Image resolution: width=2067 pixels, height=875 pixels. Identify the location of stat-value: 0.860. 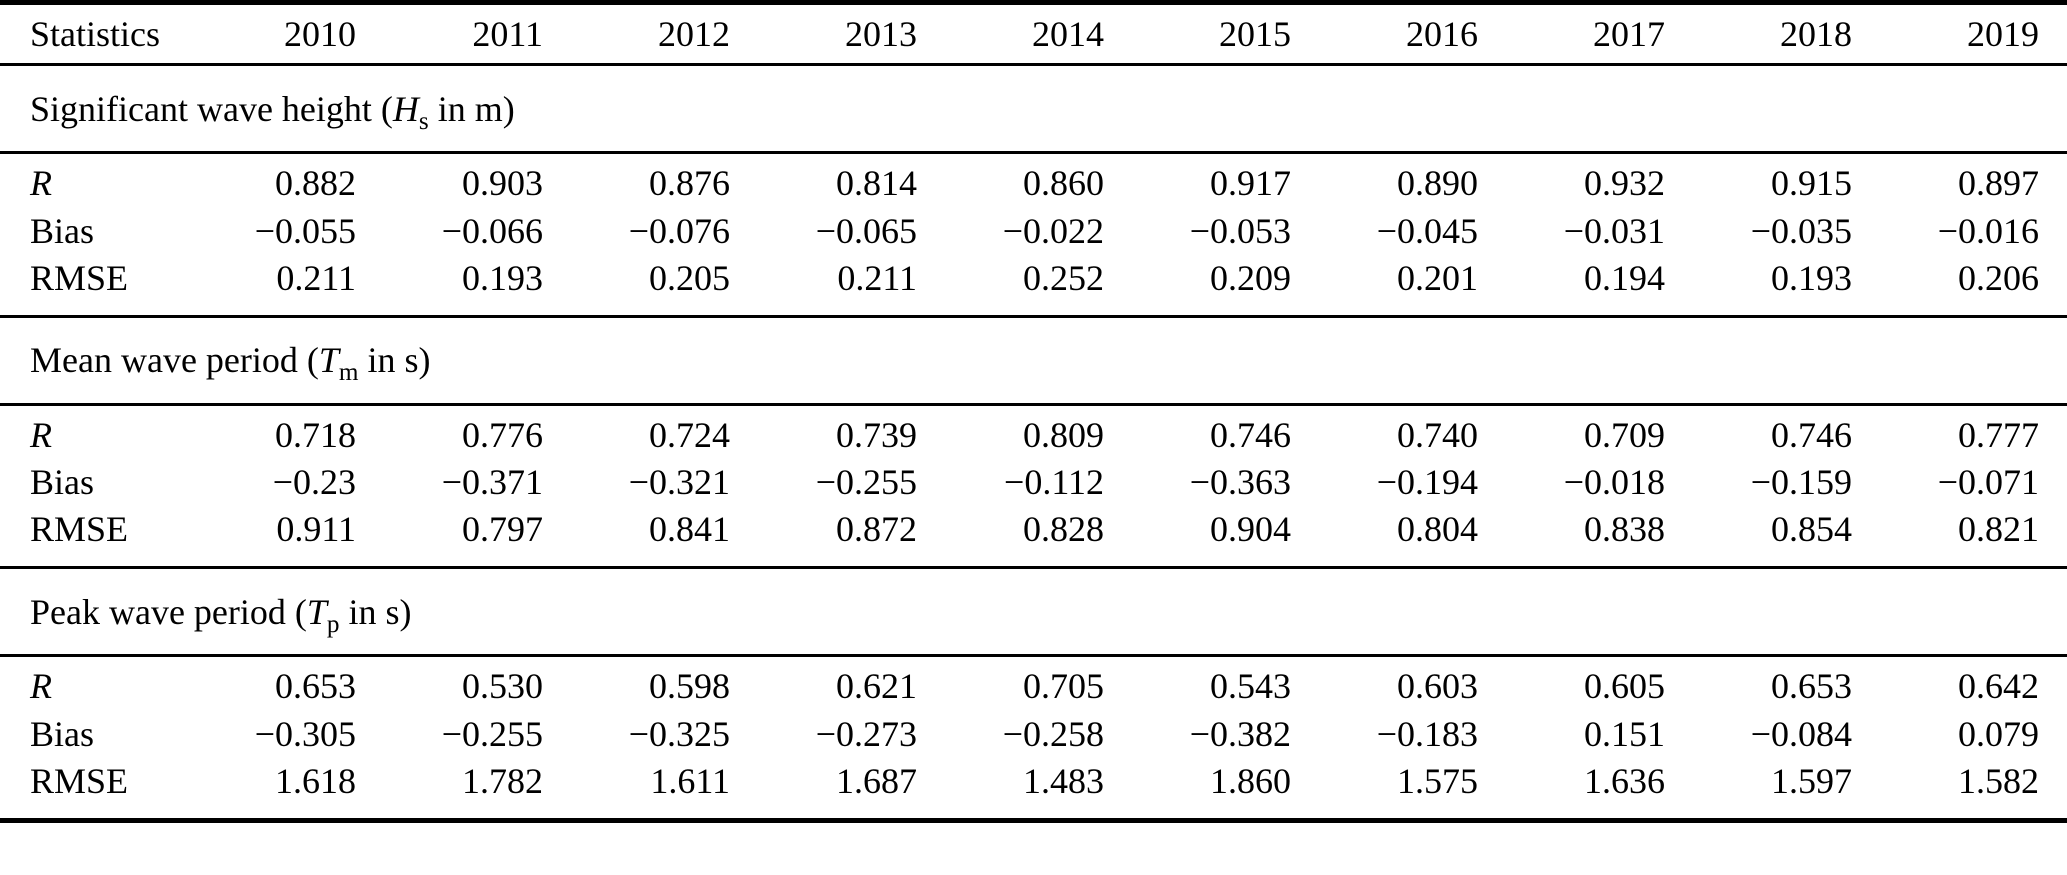
(1063, 183).